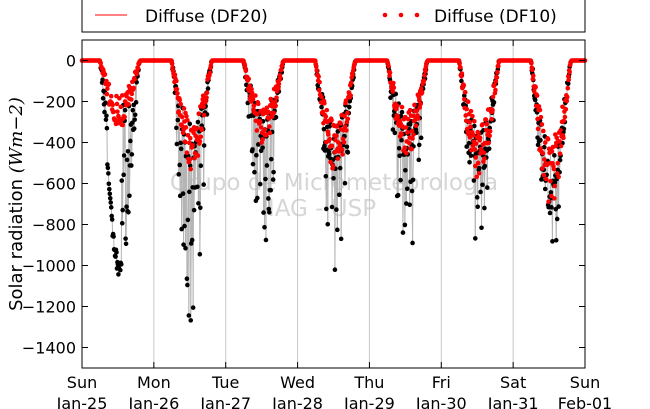  Describe the element at coordinates (441, 382) in the screenshot. I see `x-tick-label-day: Fri` at that location.